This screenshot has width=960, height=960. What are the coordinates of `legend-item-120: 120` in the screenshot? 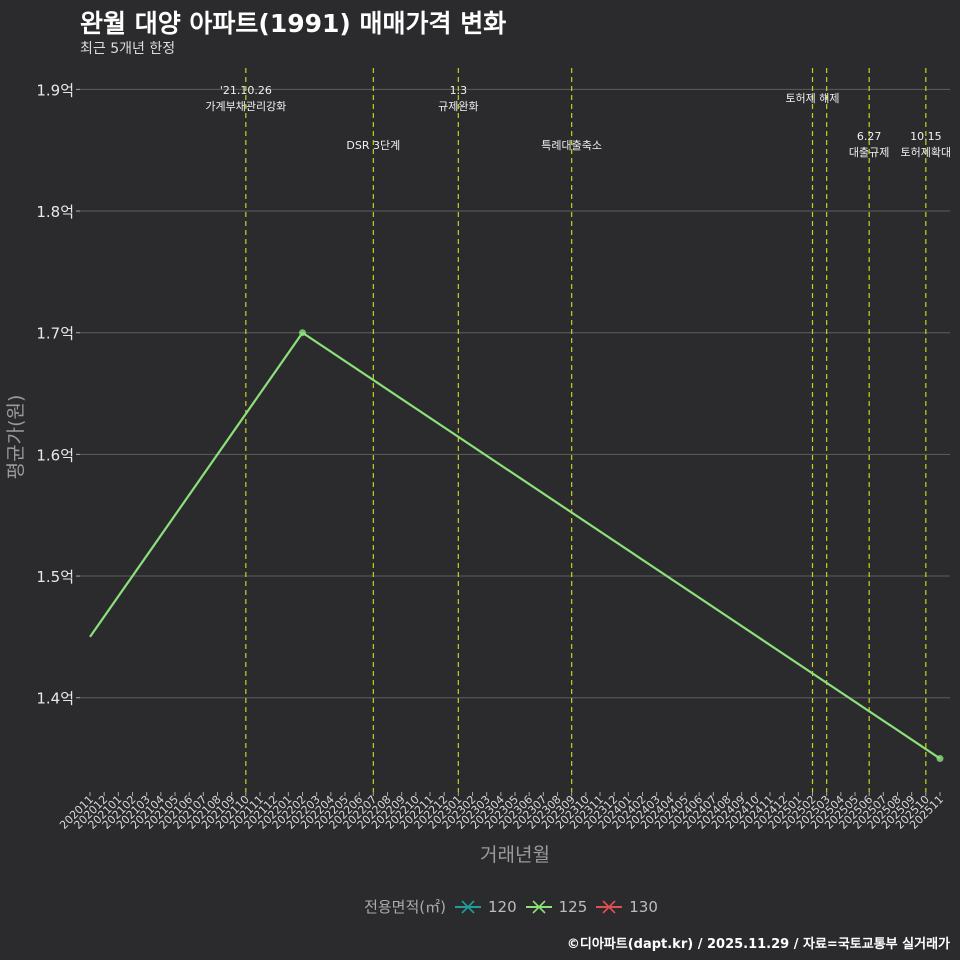 It's located at (485, 907).